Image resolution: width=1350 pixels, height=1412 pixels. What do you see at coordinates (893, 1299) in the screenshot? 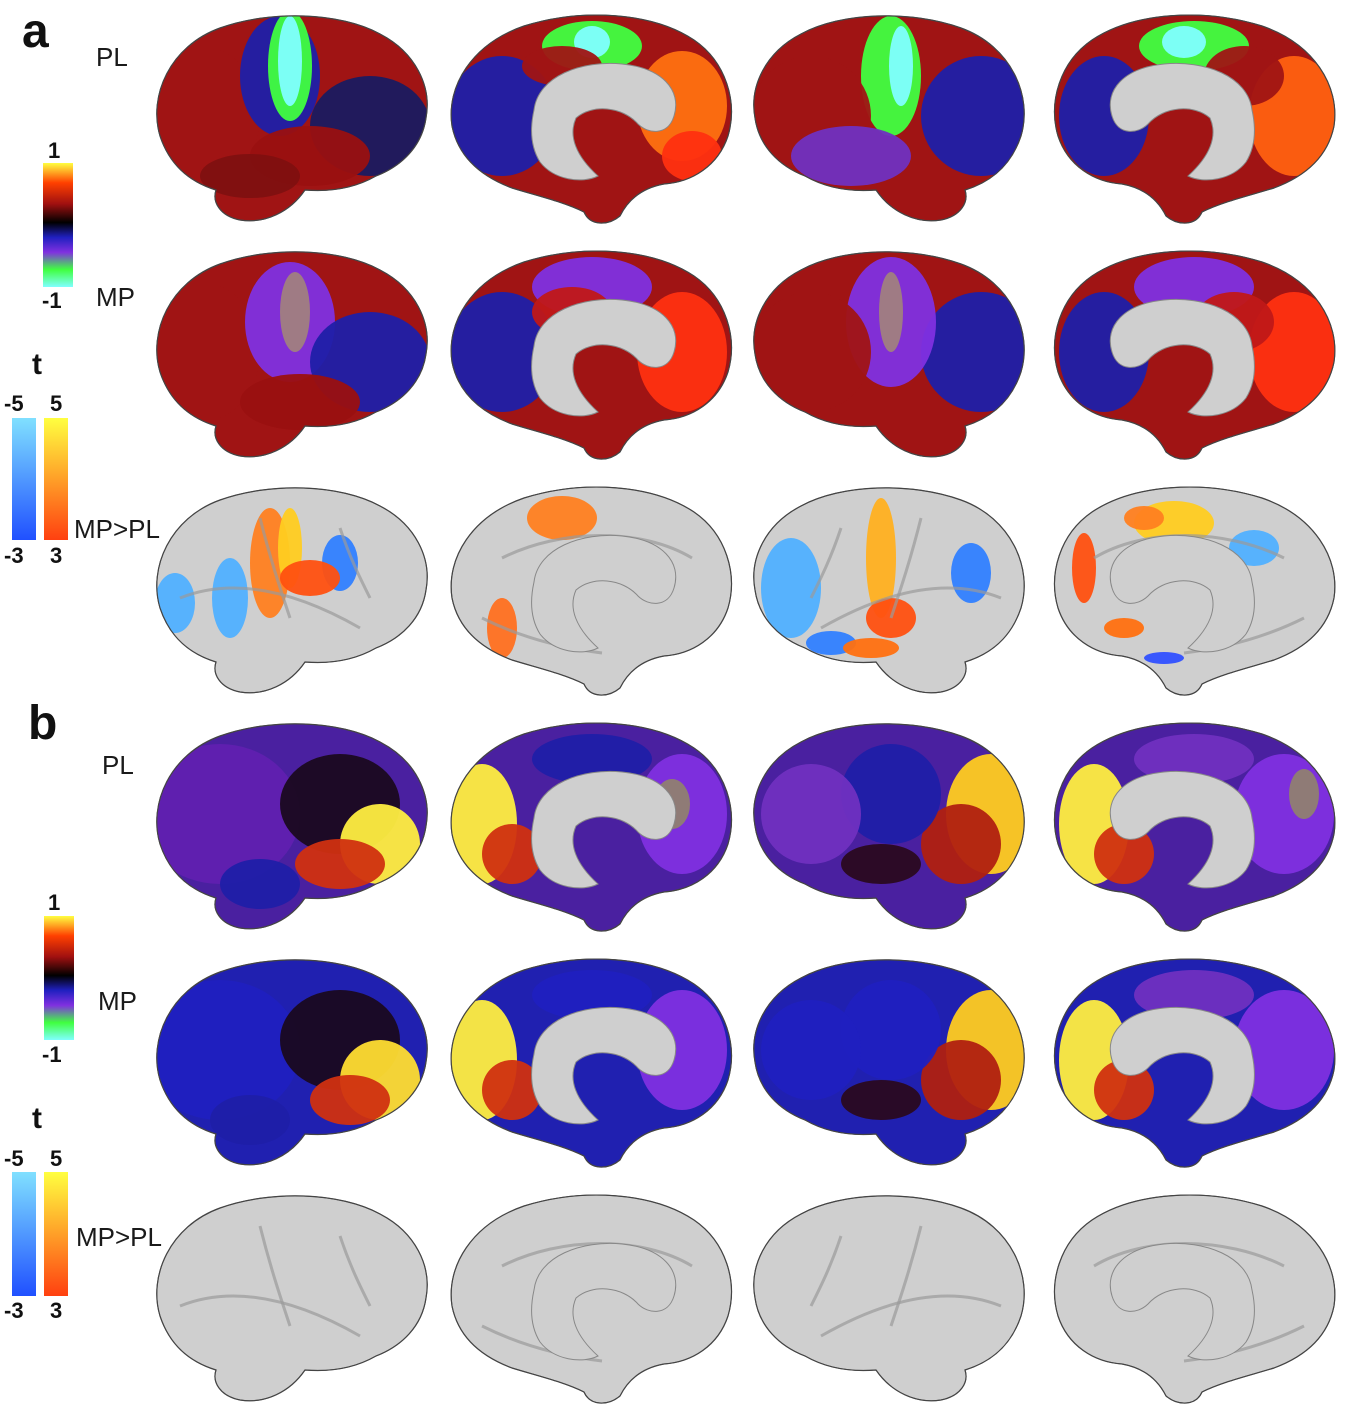
I see `brain-b-mp-gt-pl-right-lateral` at bounding box center [893, 1299].